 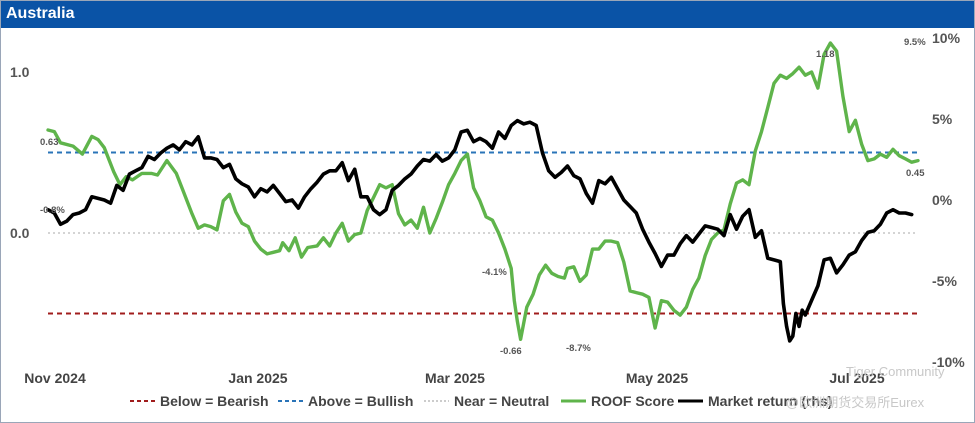 What do you see at coordinates (948, 362) in the screenshot?
I see `y-right-tick-label: -10%` at bounding box center [948, 362].